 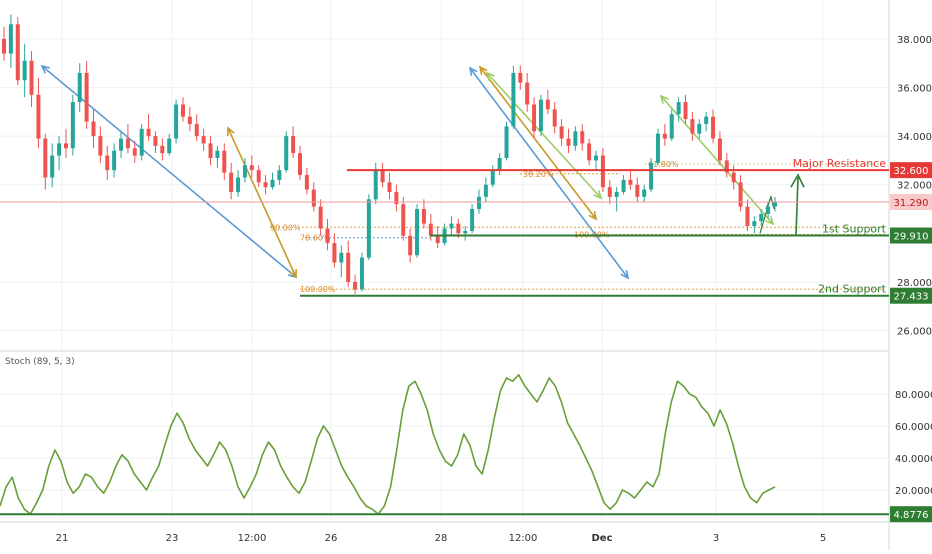 I want to click on time-axis: 21 23 12:00 26 28 12:00 Dec 3 5, so click(x=441, y=538).